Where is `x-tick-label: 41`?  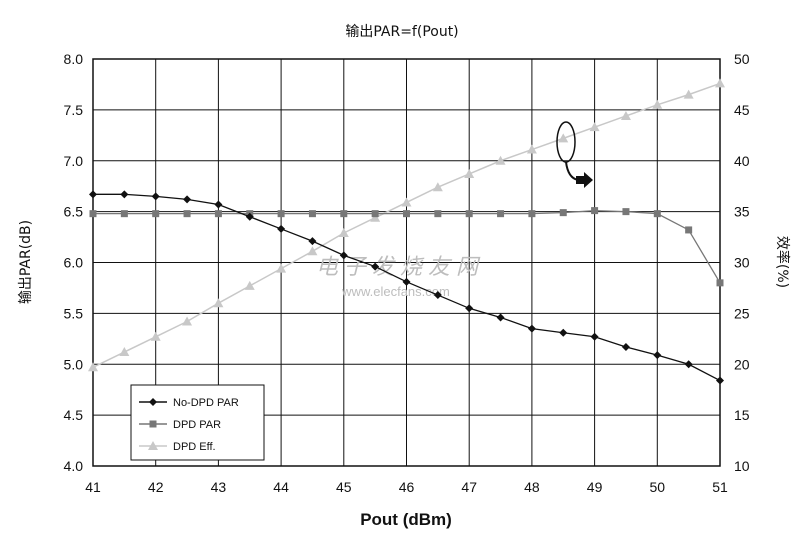
x-tick-label: 41 is located at coordinates (93, 487).